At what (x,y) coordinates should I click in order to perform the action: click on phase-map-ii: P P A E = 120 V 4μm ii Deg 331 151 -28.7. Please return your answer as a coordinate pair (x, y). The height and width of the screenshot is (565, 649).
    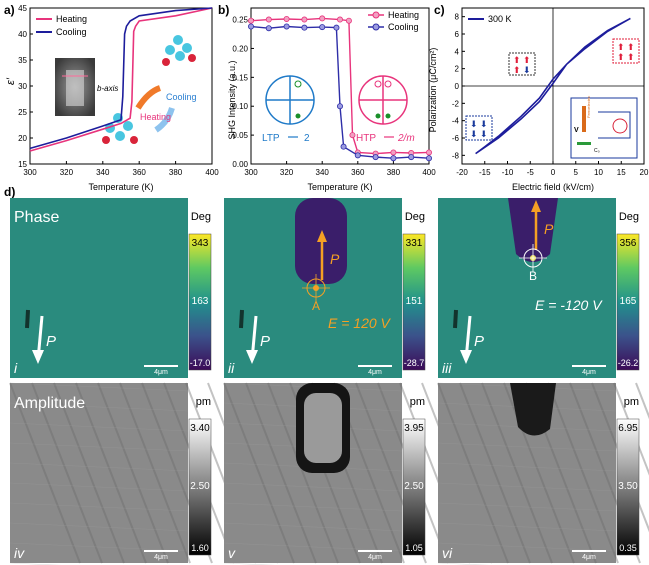
    Looking at the image, I should click on (325, 288).